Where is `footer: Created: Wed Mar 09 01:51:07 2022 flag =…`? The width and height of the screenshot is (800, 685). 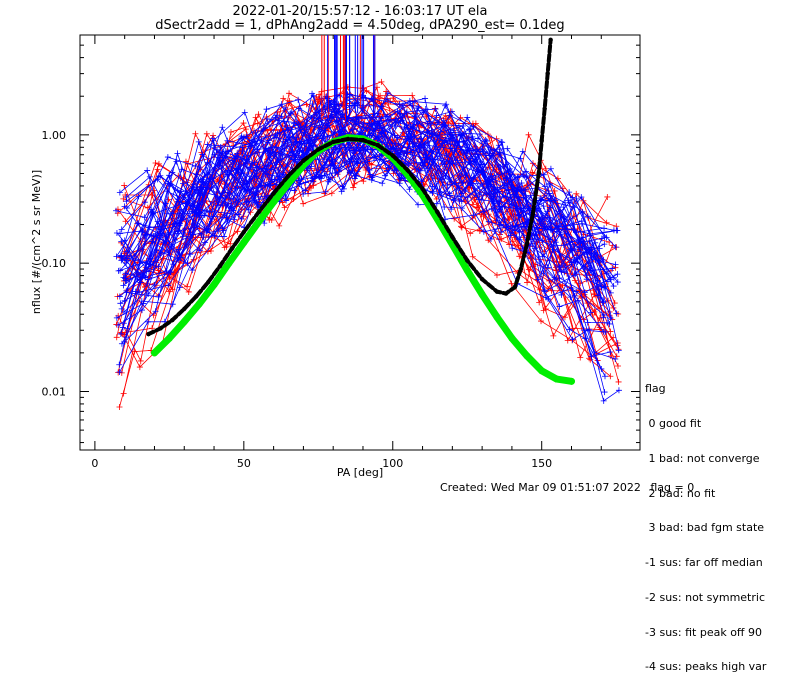 footer: Created: Wed Mar 09 01:51:07 2022 flag =… is located at coordinates (570, 487).